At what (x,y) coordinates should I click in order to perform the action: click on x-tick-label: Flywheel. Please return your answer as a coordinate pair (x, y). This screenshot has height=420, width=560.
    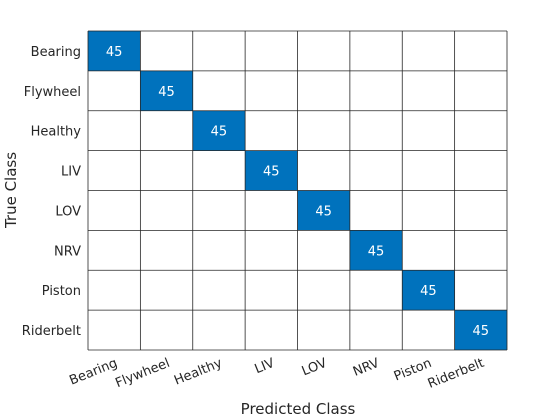
    Looking at the image, I should click on (142, 373).